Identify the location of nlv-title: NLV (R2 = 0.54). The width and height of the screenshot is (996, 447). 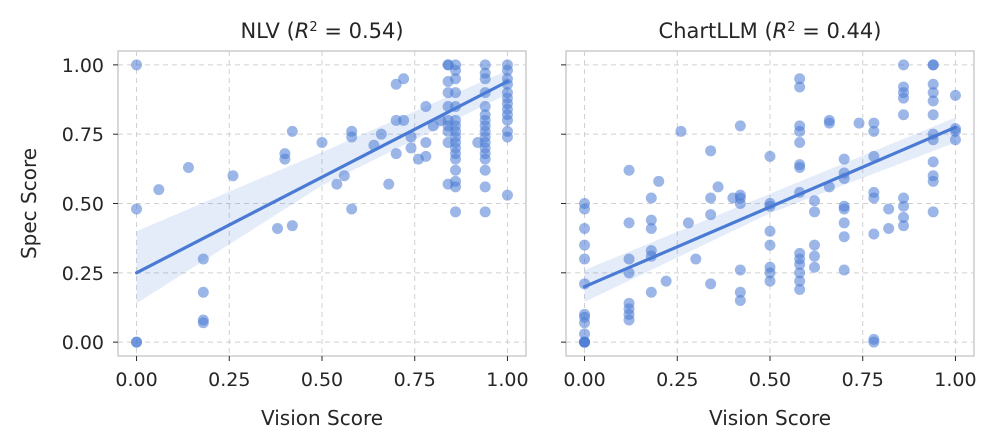
(321, 31).